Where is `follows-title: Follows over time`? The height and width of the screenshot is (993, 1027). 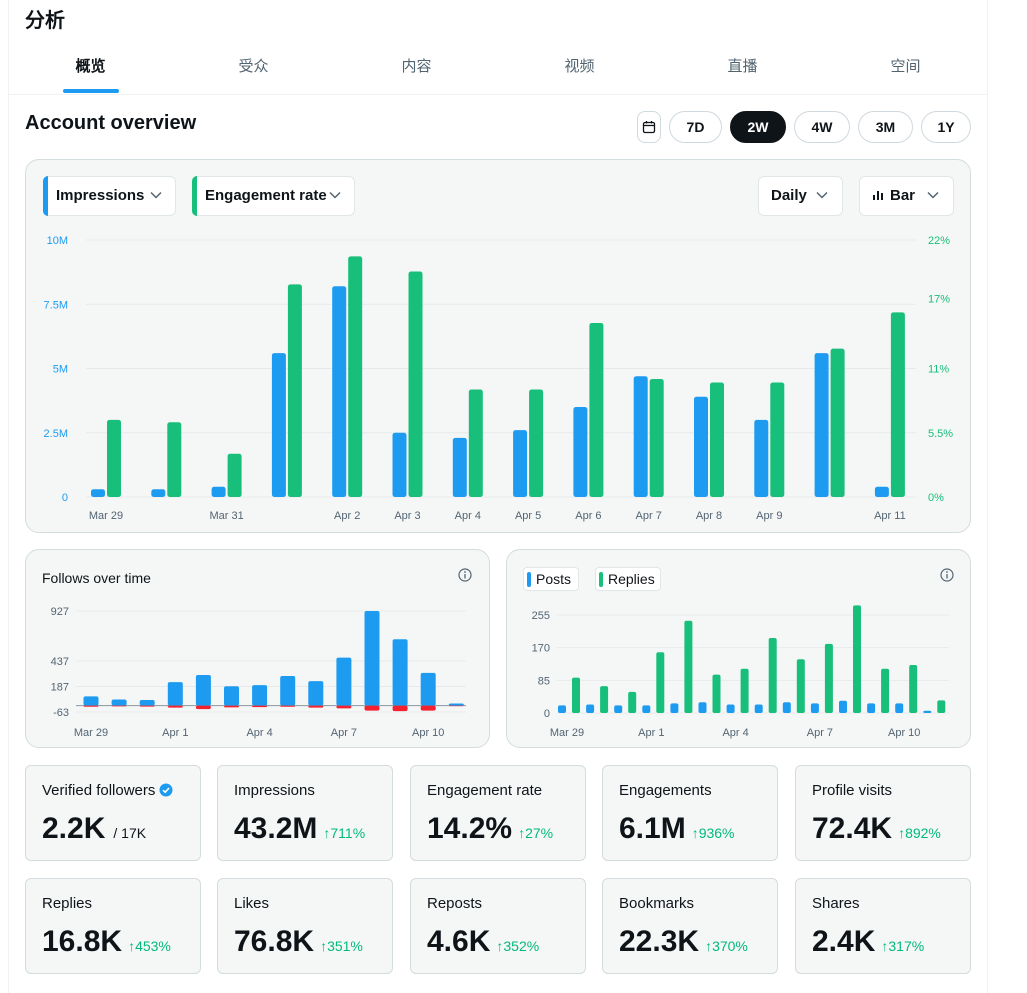 follows-title: Follows over time is located at coordinates (96, 578).